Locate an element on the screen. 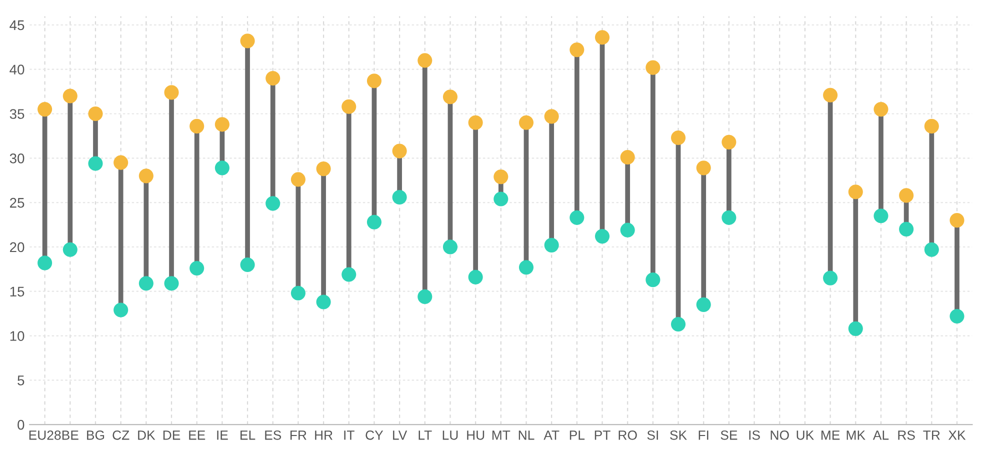 Image resolution: width=987 pixels, height=459 pixels. x-tick-label: SE is located at coordinates (729, 435).